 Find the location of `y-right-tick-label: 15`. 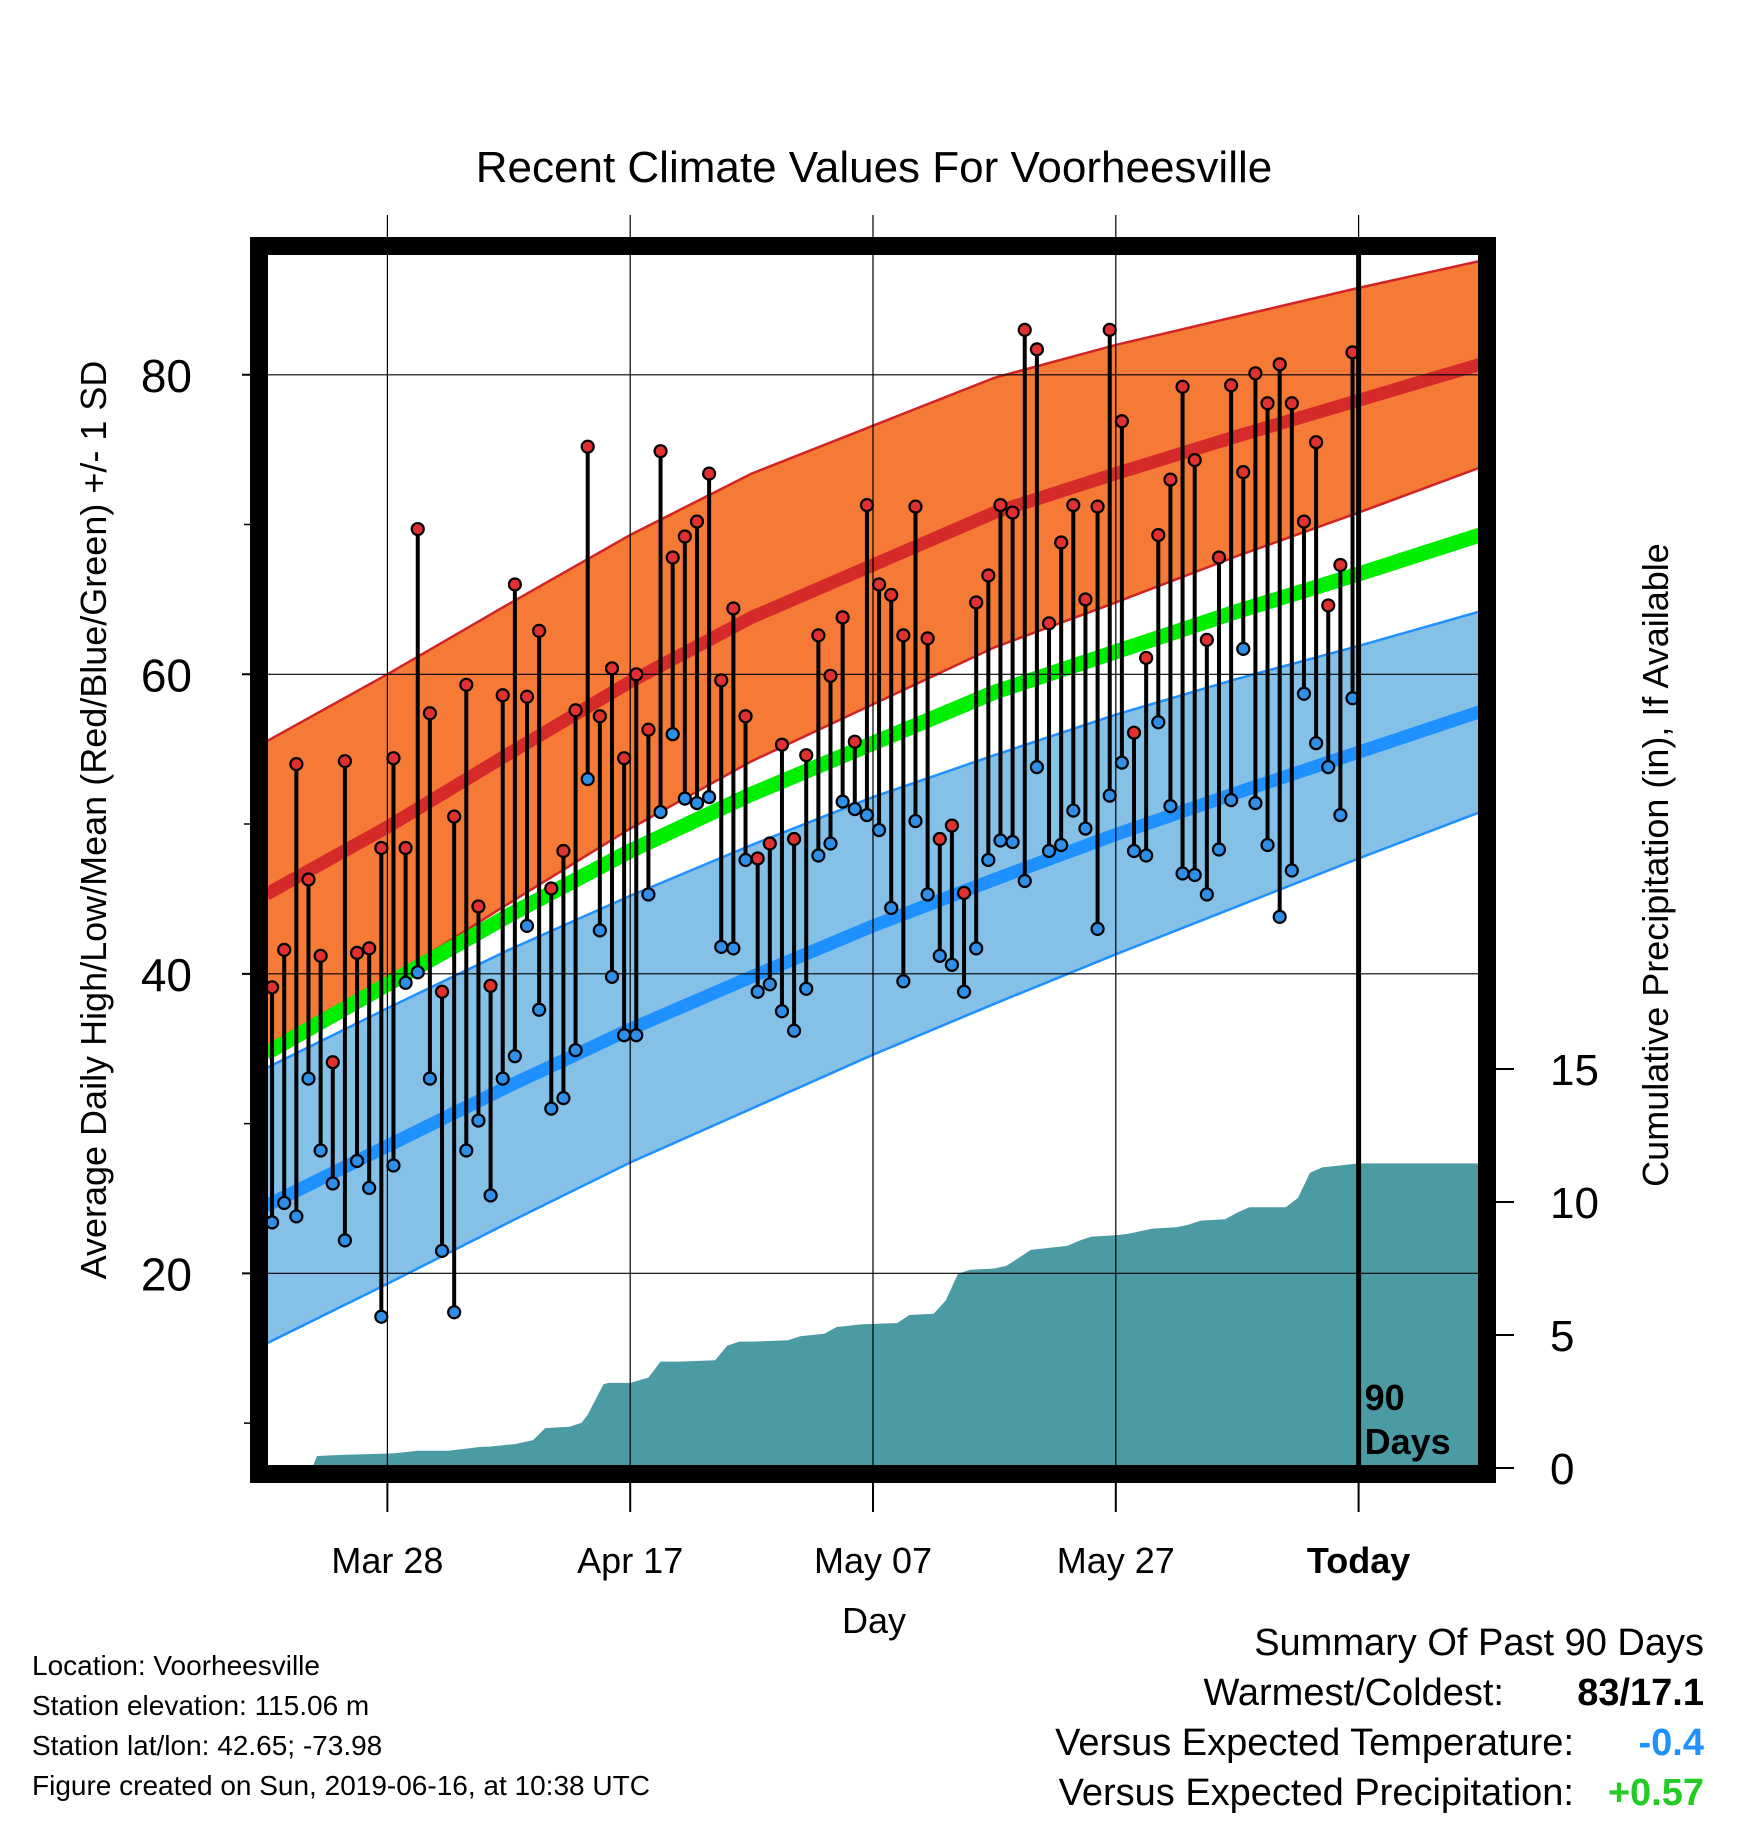

y-right-tick-label: 15 is located at coordinates (1574, 1070).